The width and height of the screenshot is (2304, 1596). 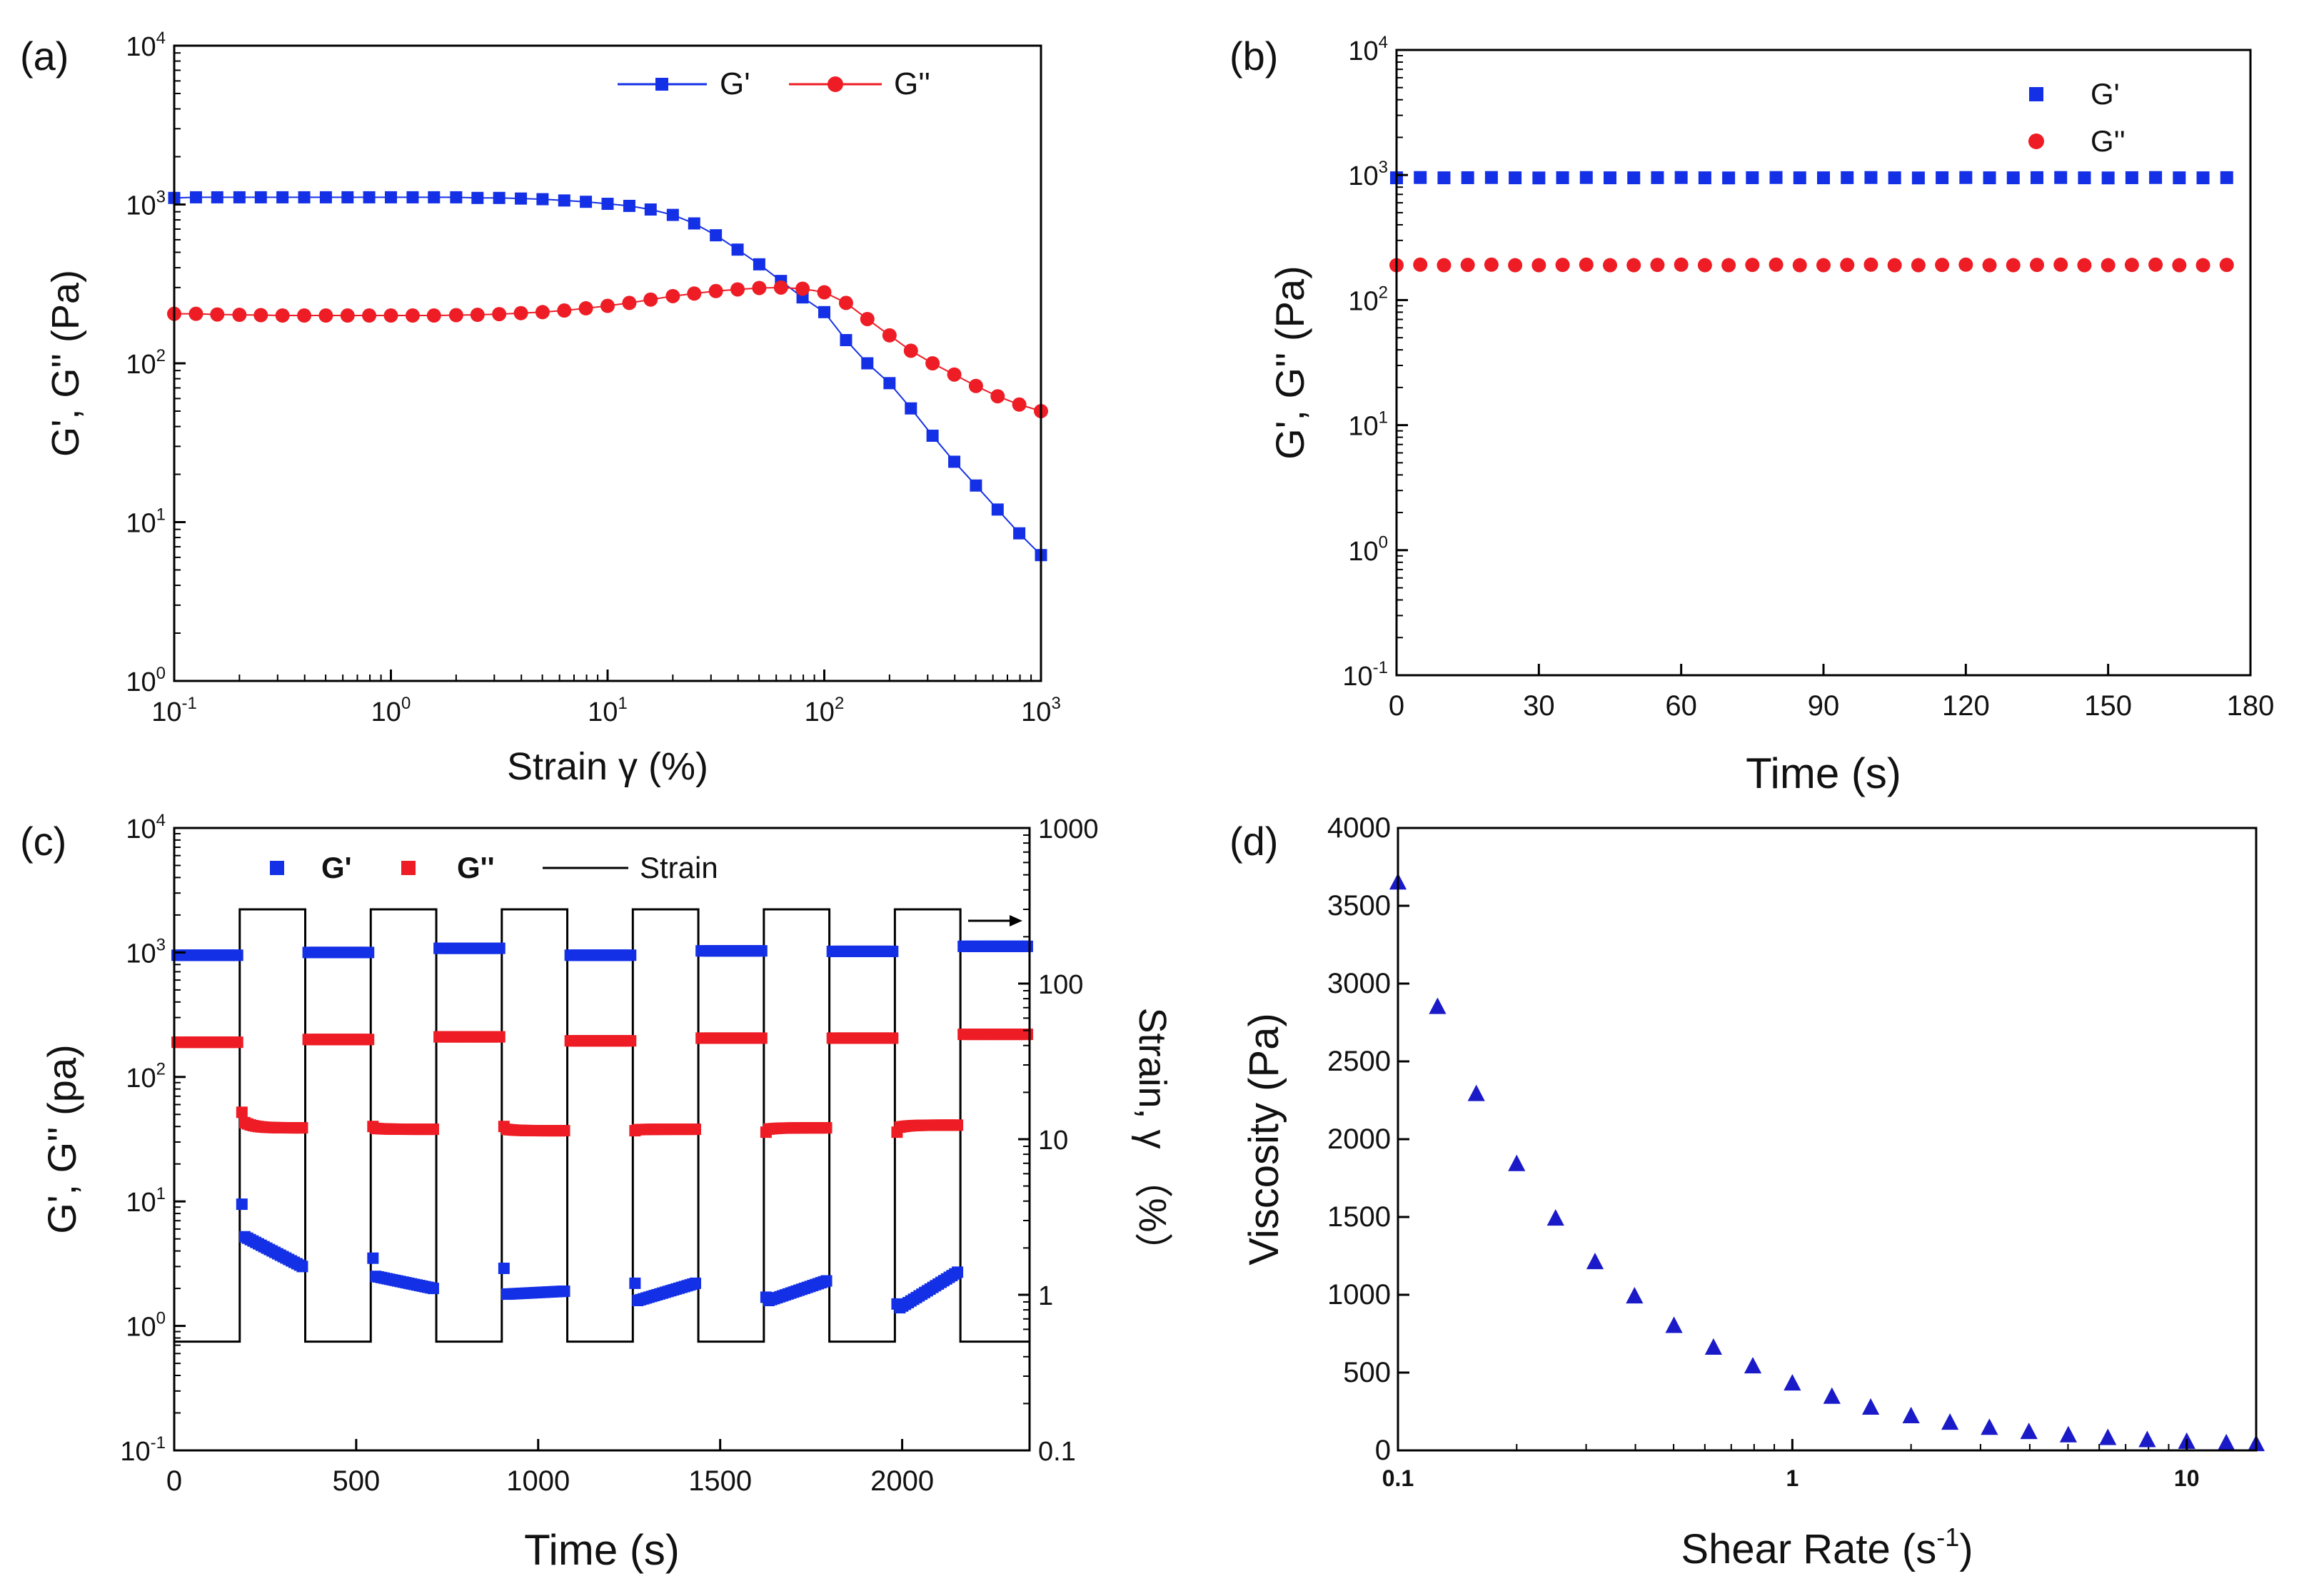 What do you see at coordinates (735, 83) in the screenshot?
I see `legend-label-g-prime: G'` at bounding box center [735, 83].